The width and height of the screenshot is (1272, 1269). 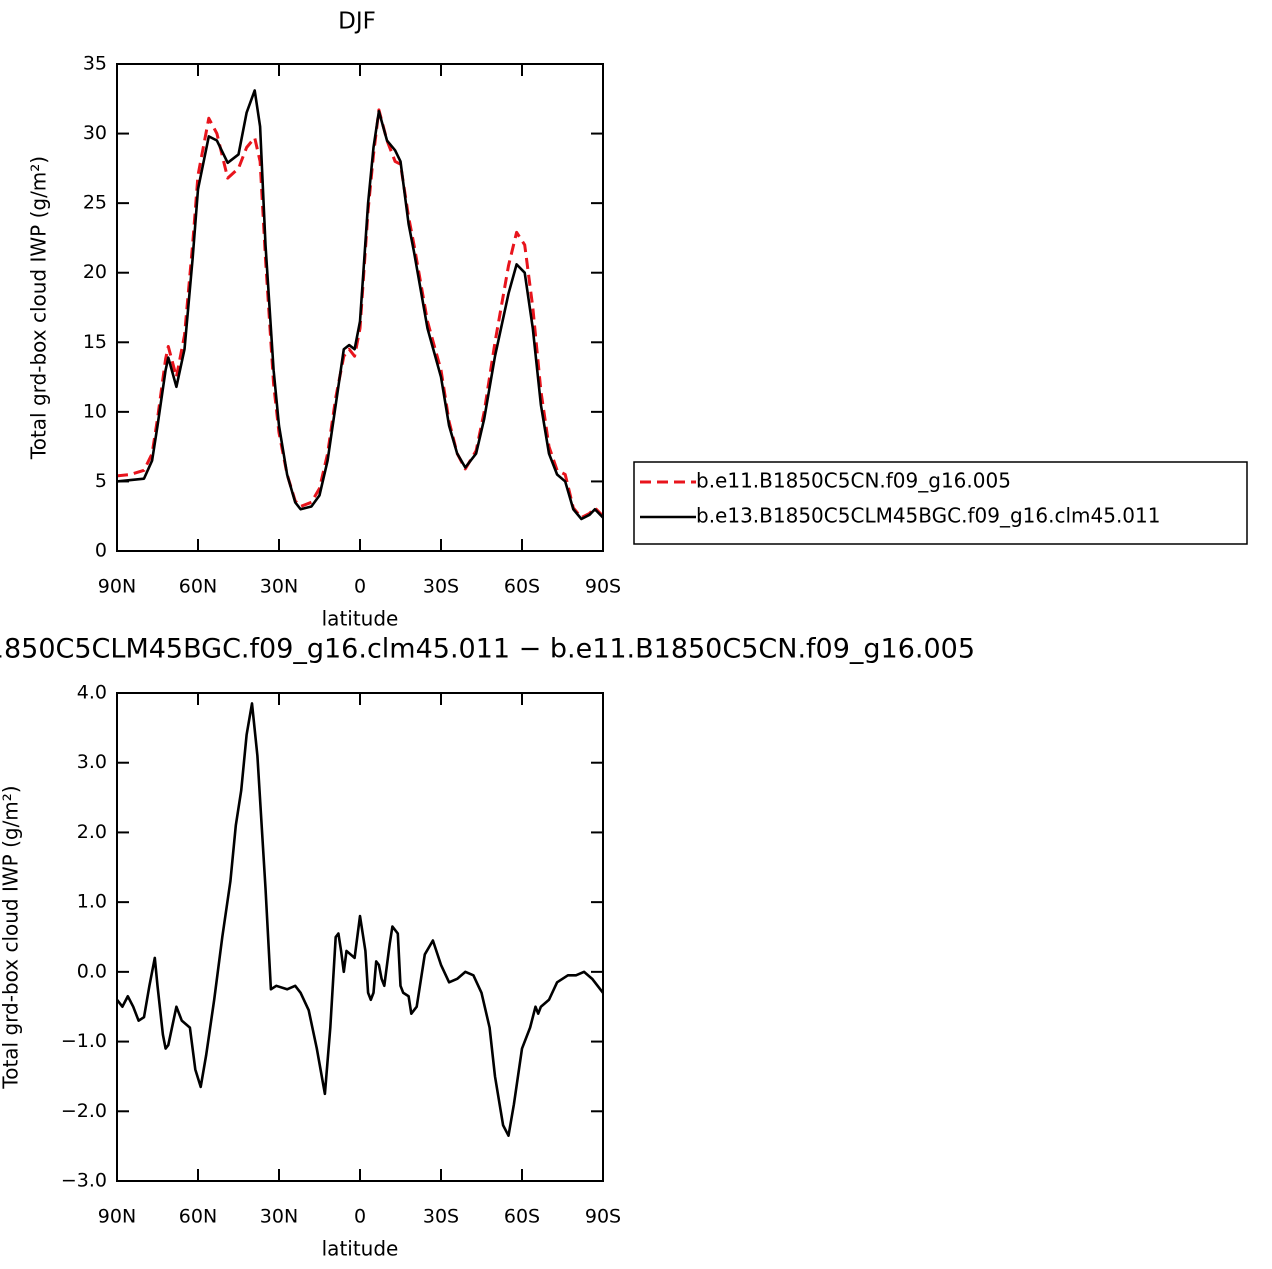 I want to click on y-tick-label: −1.0, so click(x=84, y=1041).